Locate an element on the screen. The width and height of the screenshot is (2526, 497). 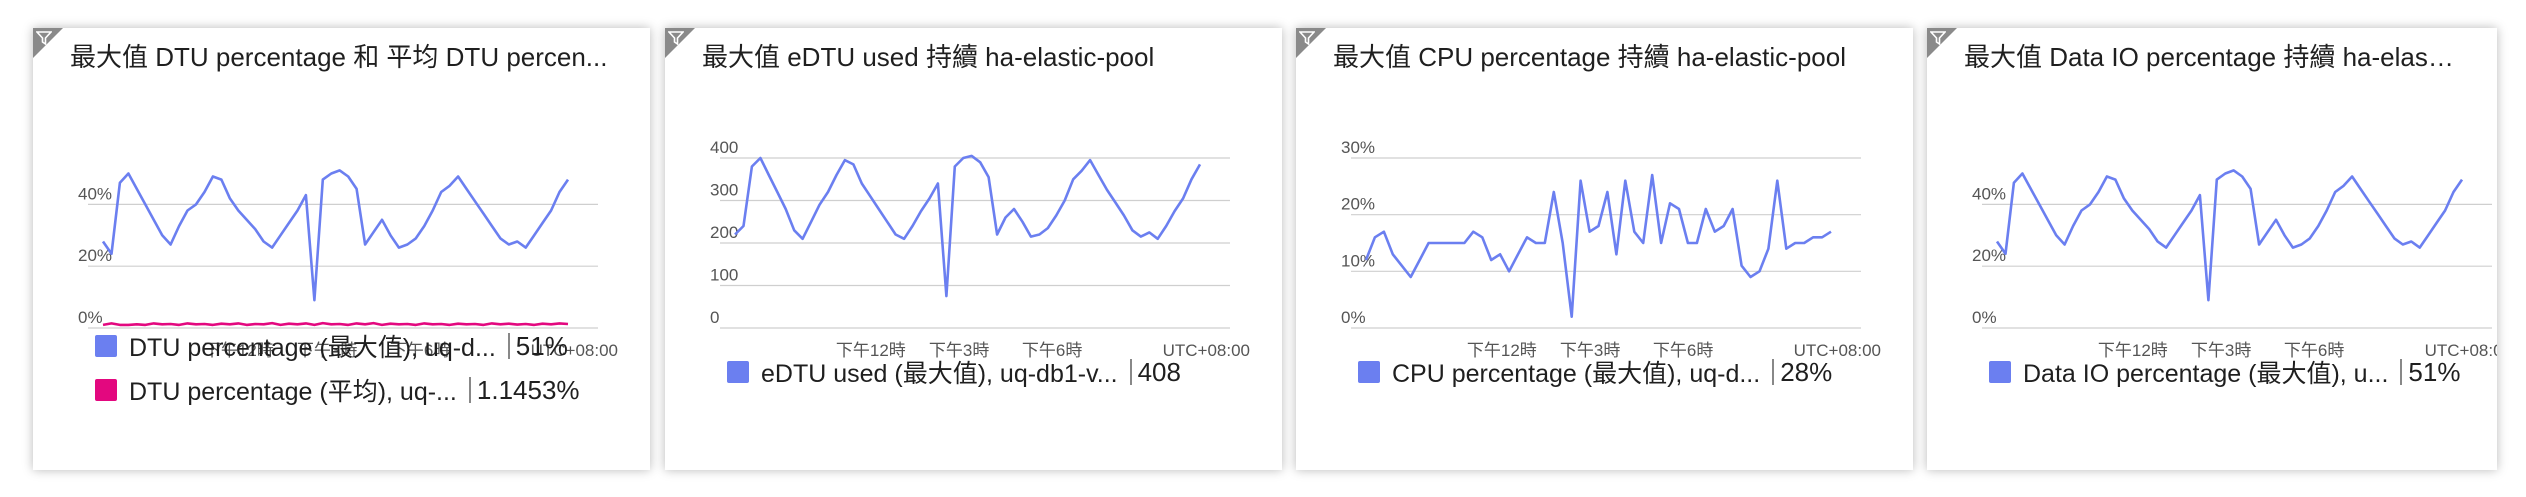
legend-item: Data IO percentage (最大值), u... 51% is located at coordinates (2224, 372).